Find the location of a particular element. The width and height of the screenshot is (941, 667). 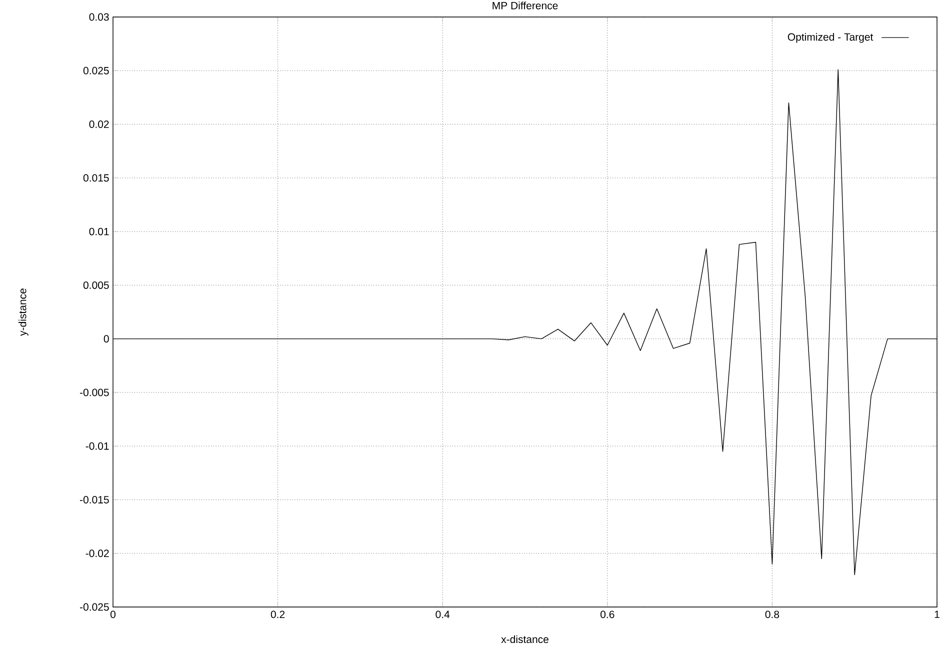

chart-title: MP Difference is located at coordinates (525, 6).